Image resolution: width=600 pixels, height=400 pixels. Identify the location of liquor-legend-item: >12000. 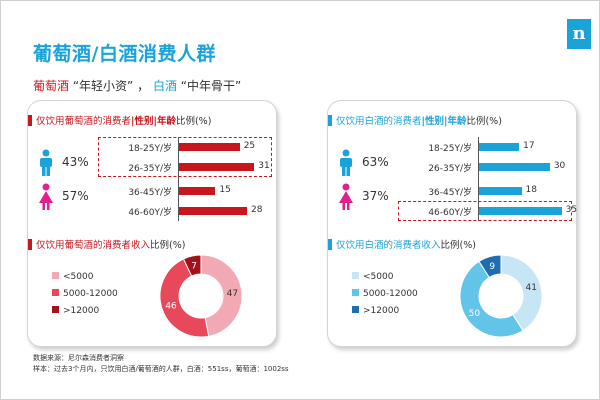
(375, 311).